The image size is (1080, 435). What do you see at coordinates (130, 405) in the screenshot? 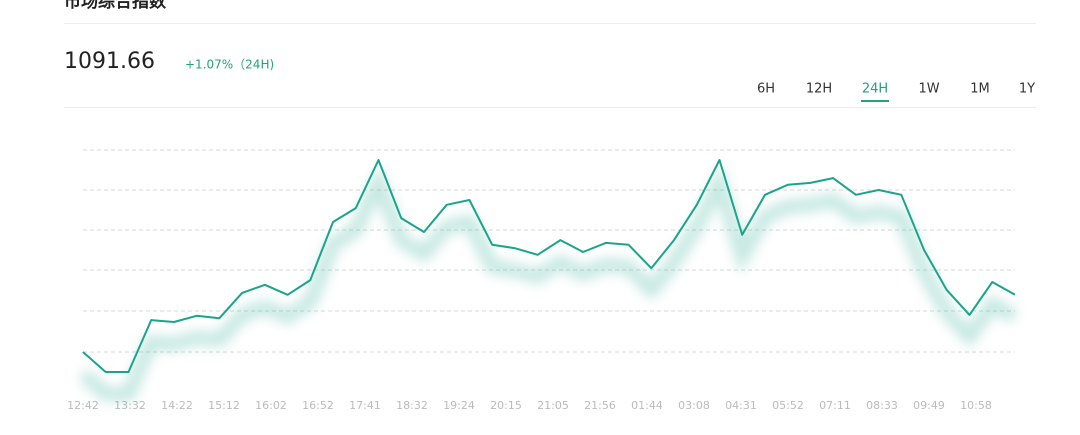
I see `x-tick-label: 13:32` at bounding box center [130, 405].